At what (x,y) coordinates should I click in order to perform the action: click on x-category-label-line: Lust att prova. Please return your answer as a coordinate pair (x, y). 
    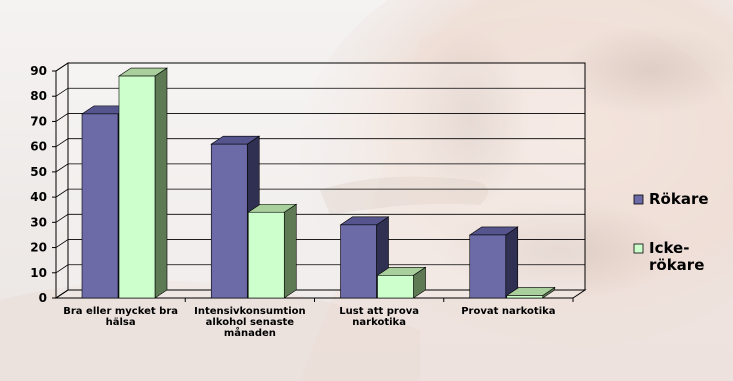
    Looking at the image, I should click on (379, 311).